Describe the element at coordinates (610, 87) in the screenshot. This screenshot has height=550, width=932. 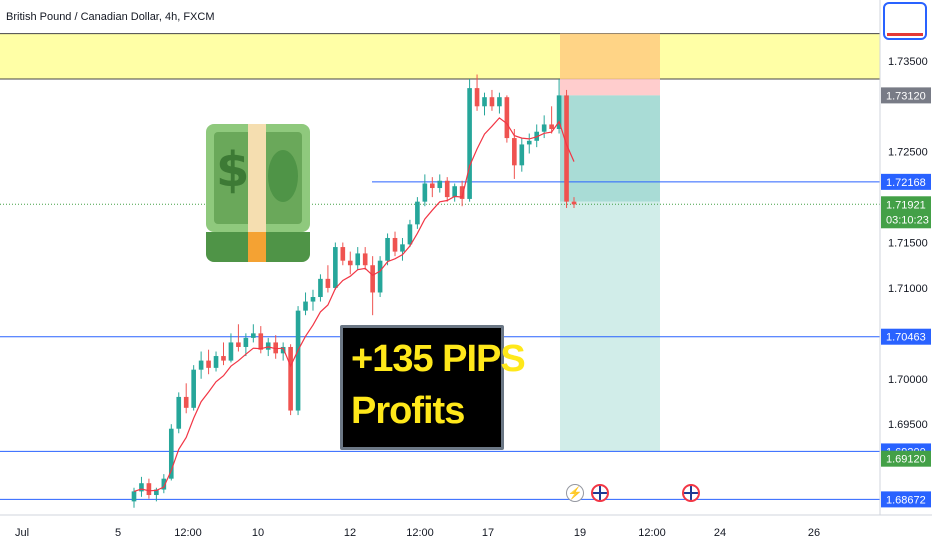
I see `position-stop-zone` at that location.